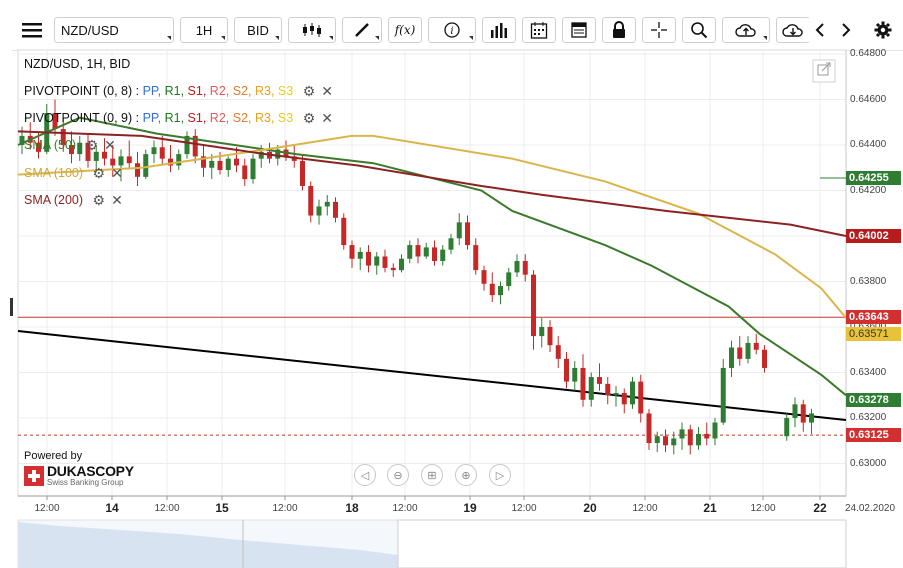 The image size is (903, 568). I want to click on scroll-forward-button: ▷, so click(500, 475).